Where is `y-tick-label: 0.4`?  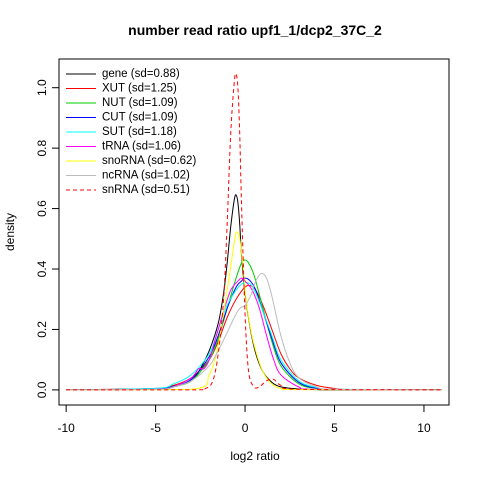
y-tick-label: 0.4 is located at coordinates (42, 268).